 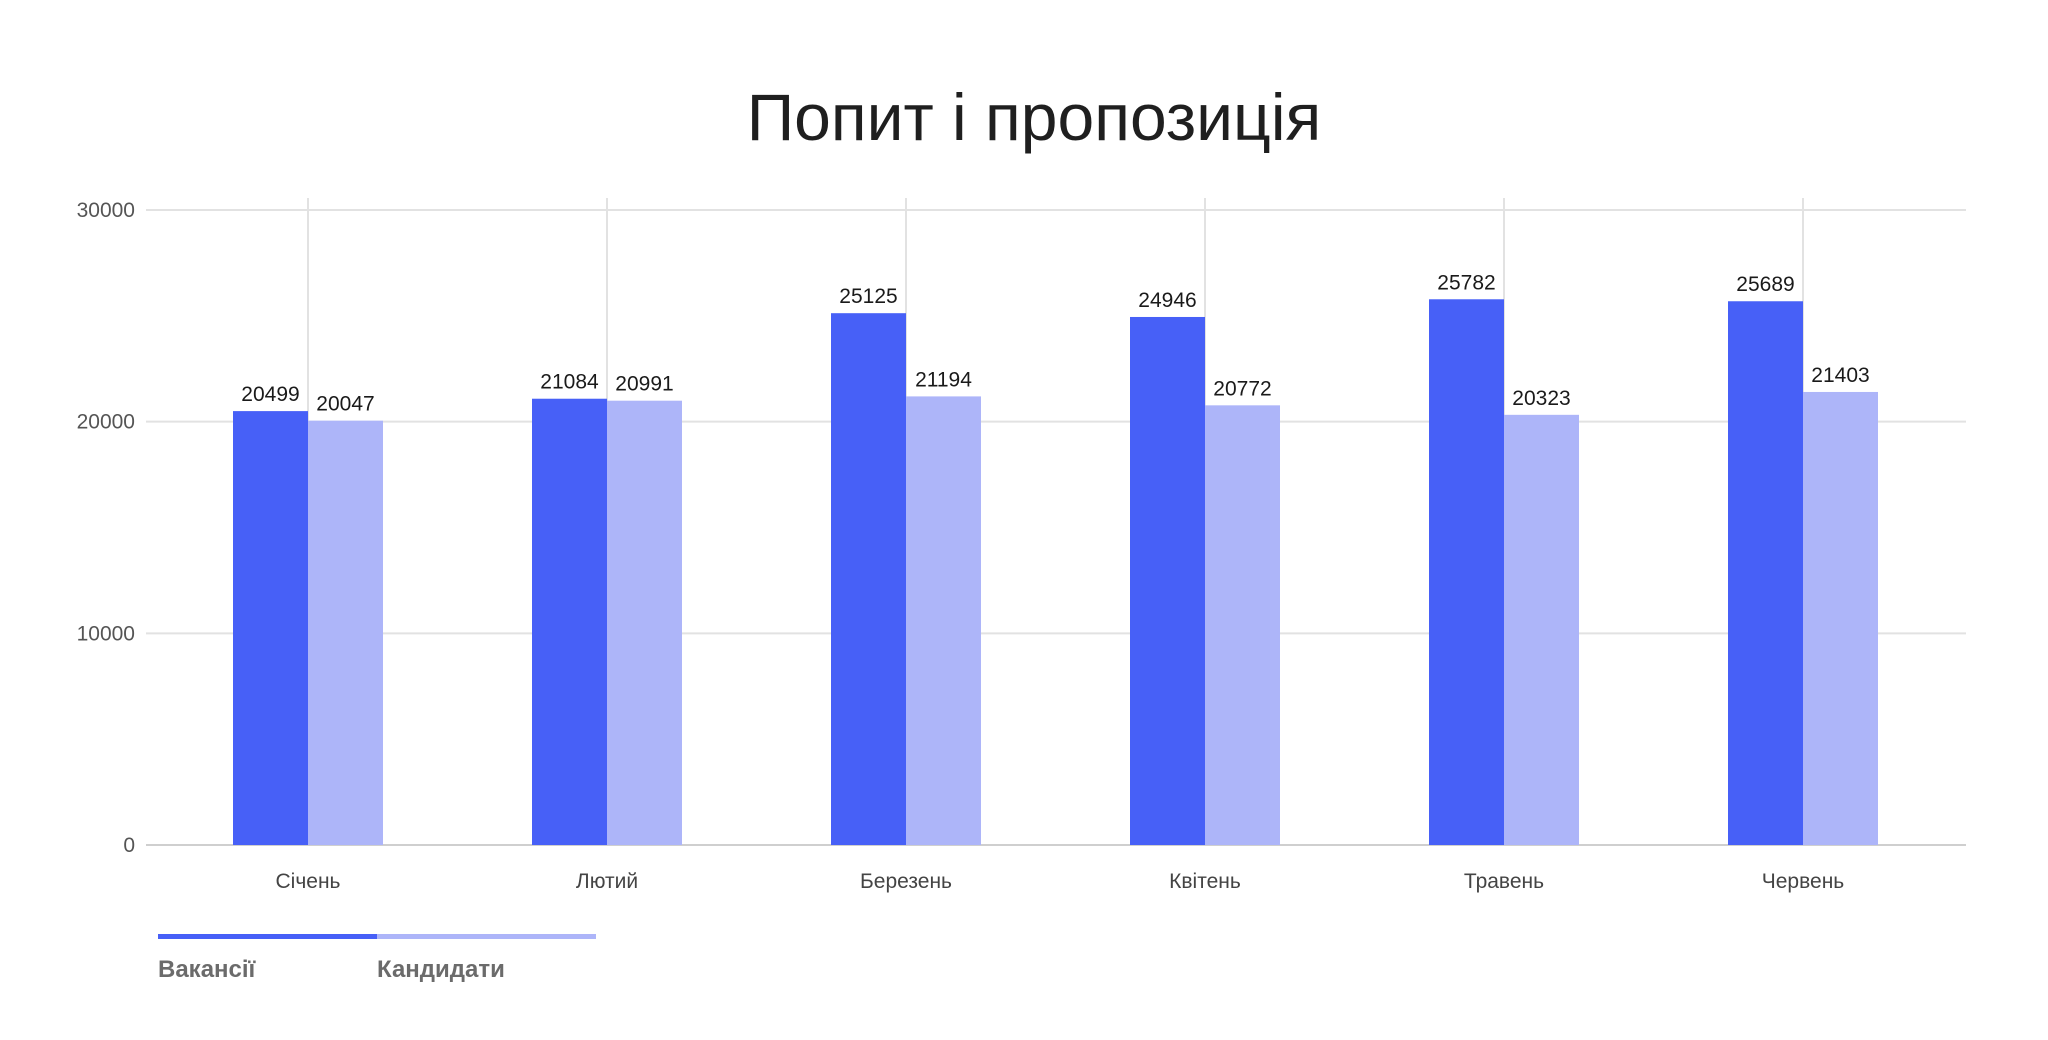 What do you see at coordinates (129, 845) in the screenshot?
I see `y-tick-label: 0` at bounding box center [129, 845].